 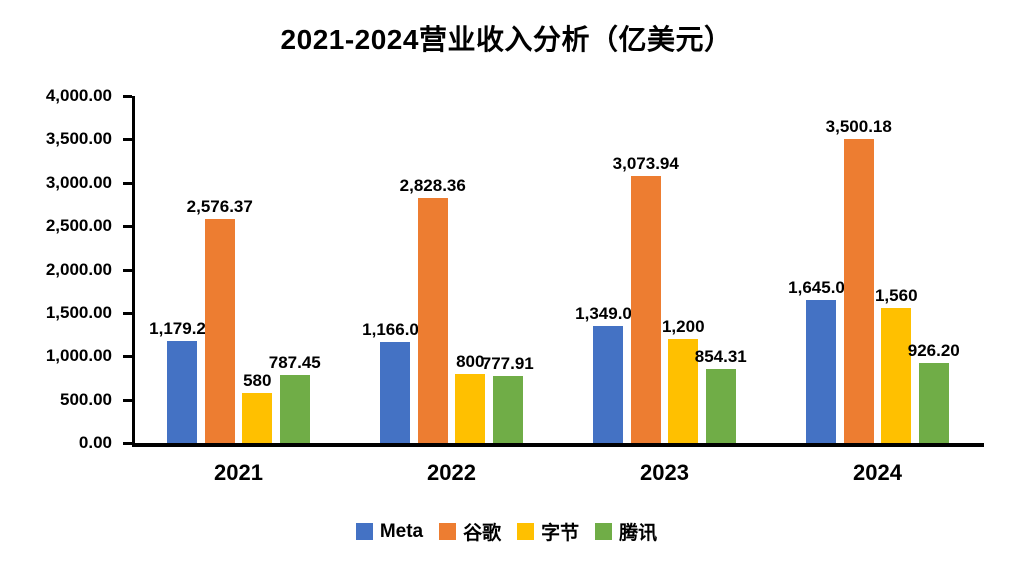 I want to click on bar-腾讯-2024, so click(x=933, y=402).